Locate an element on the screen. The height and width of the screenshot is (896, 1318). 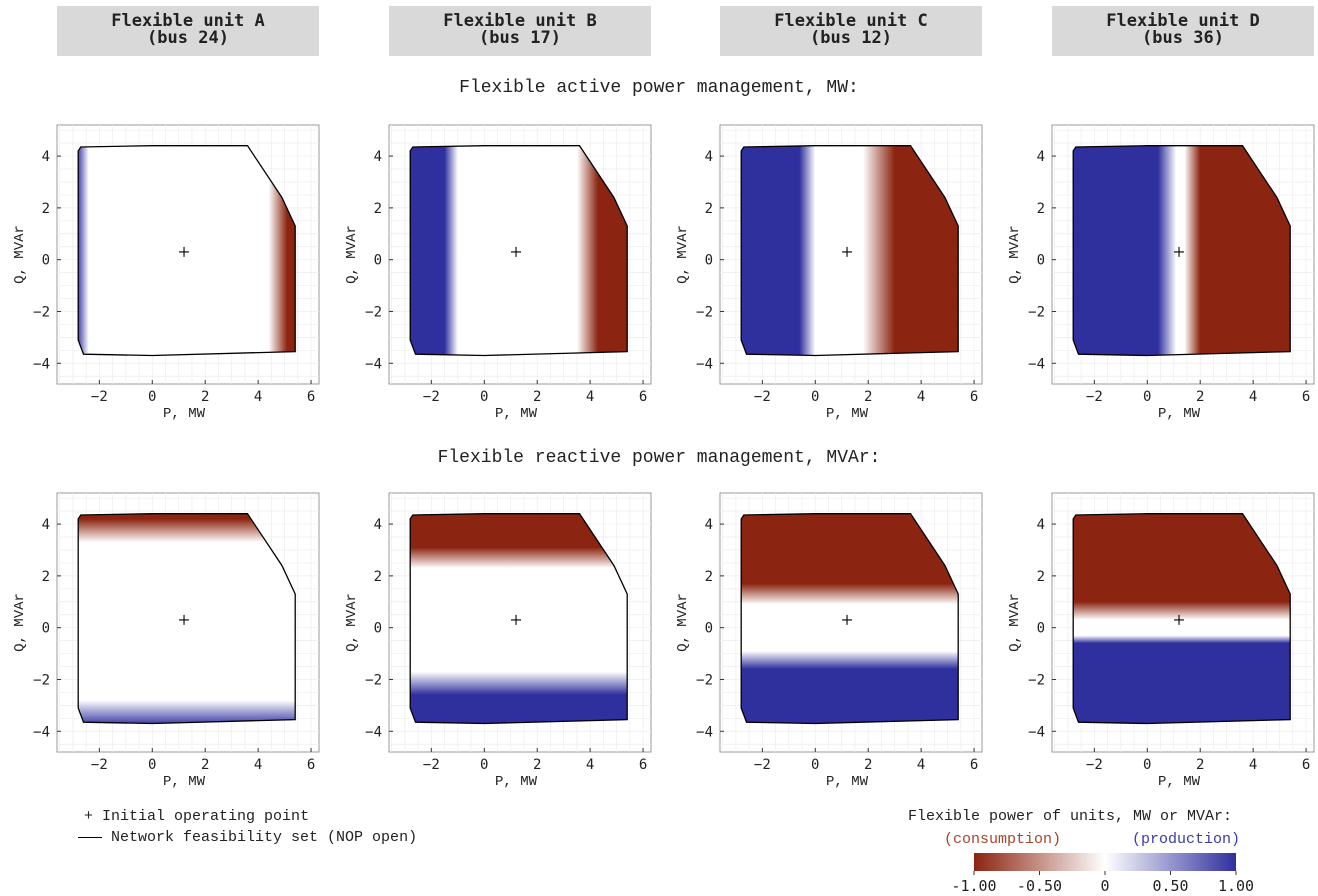
panel-a-active: −2 0 2 4 6 −4 −2 0 2 4 P, MW Q, MVAr is located at coordinates (166, 273).